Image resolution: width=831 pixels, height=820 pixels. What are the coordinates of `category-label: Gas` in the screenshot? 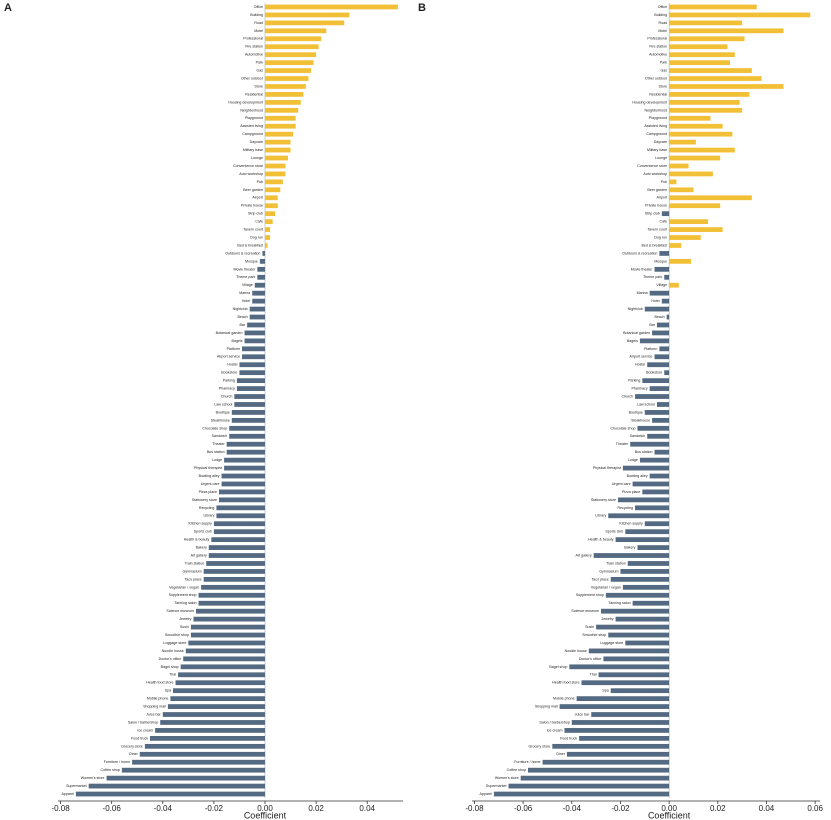 It's located at (259, 71).